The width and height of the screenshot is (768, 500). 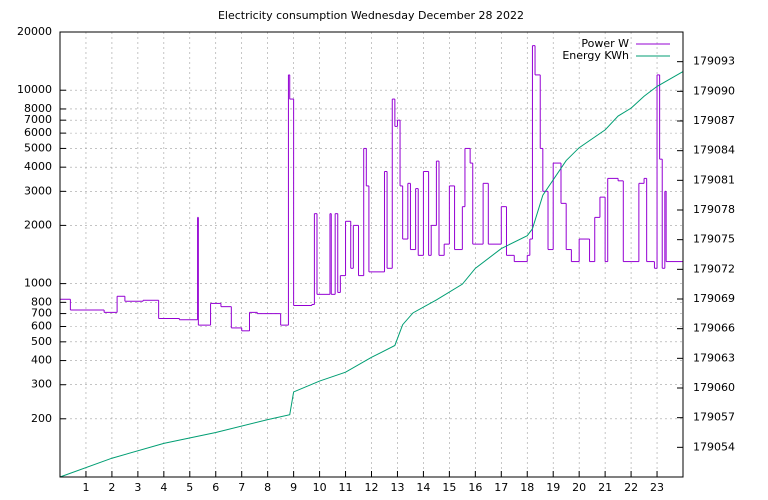 I want to click on x-tick-label: 3, so click(x=137, y=487).